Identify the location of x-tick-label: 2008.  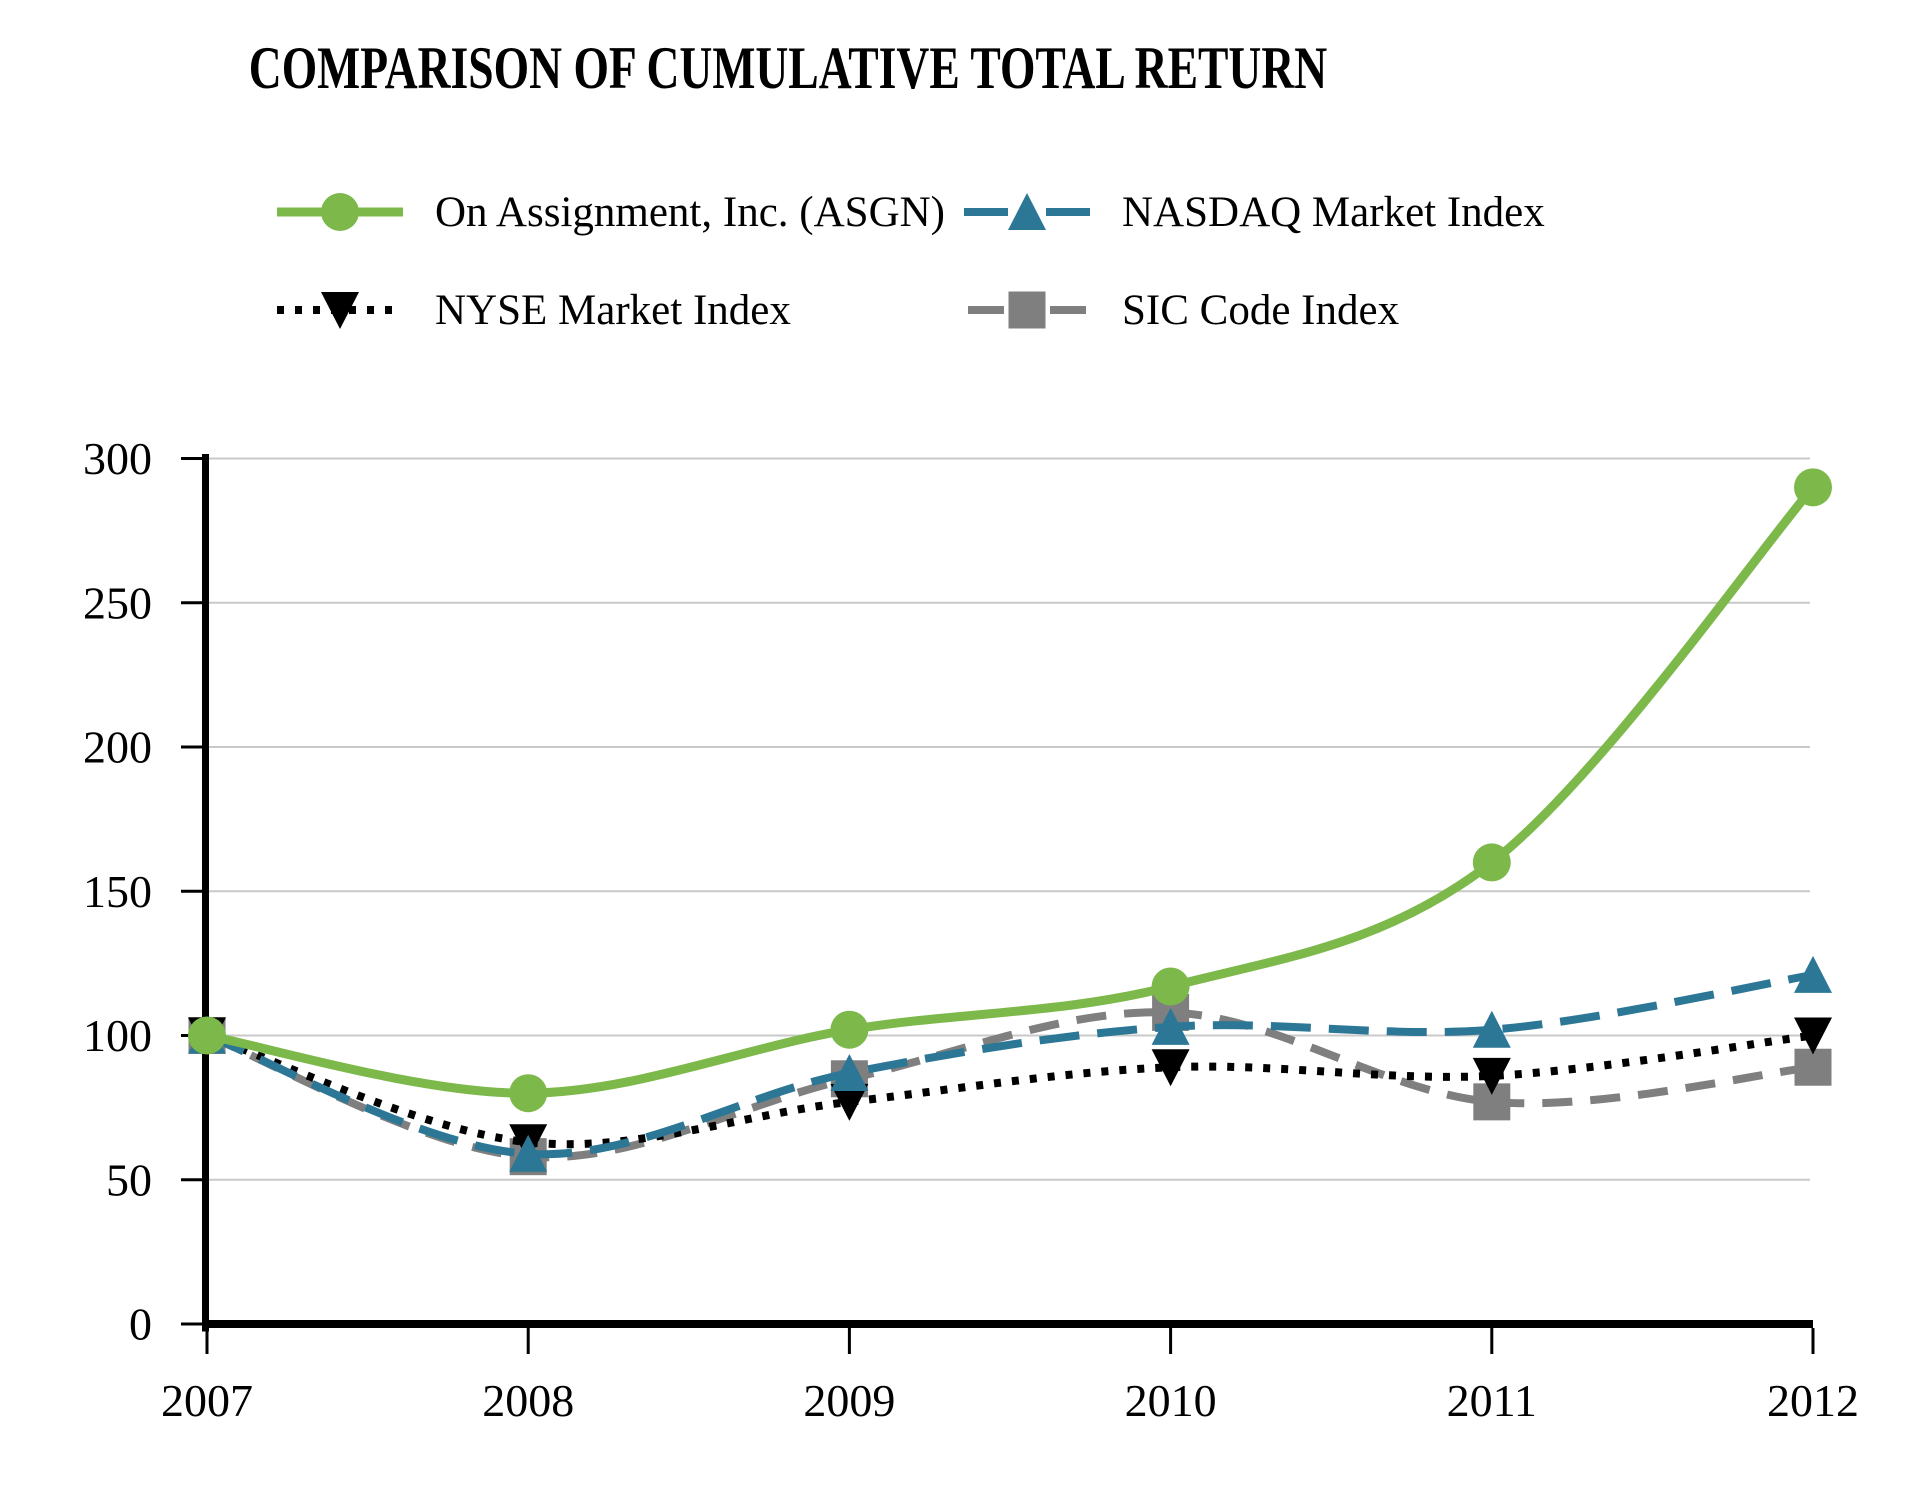
(528, 1400).